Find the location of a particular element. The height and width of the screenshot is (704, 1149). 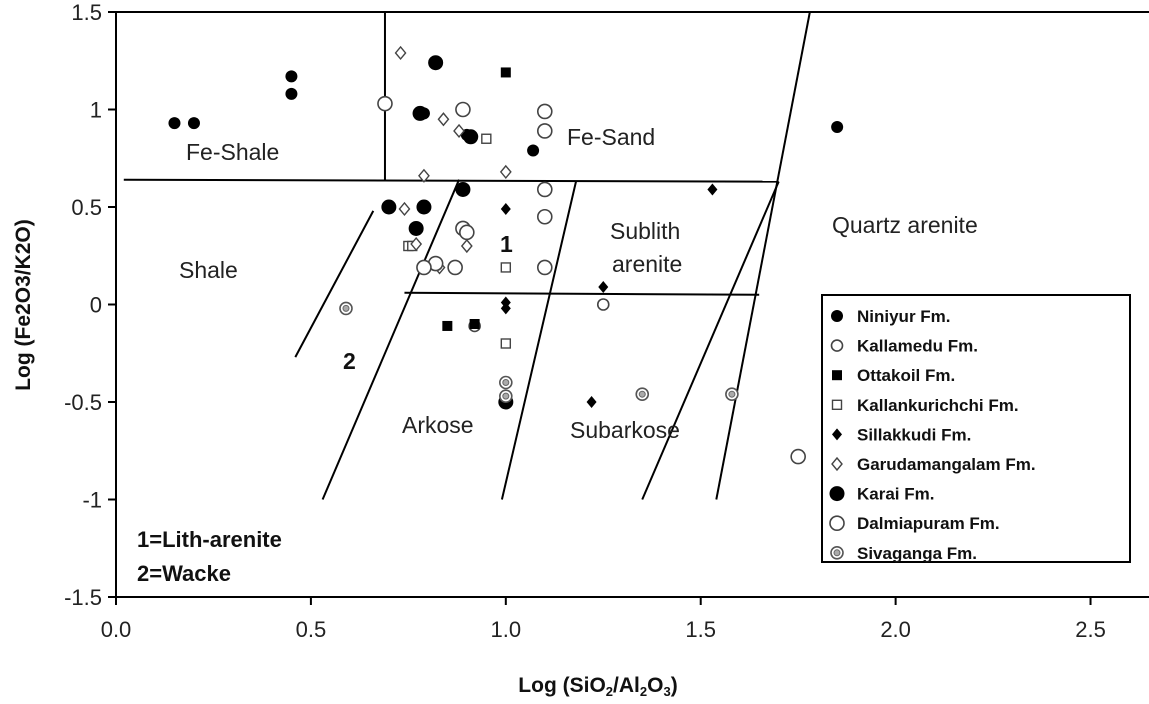

field-label-shale: Shale is located at coordinates (208, 270).